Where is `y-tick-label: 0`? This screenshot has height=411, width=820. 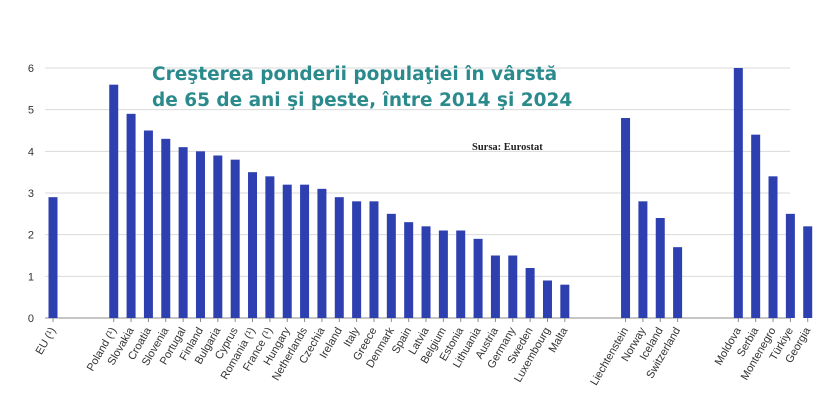 y-tick-label: 0 is located at coordinates (31, 319).